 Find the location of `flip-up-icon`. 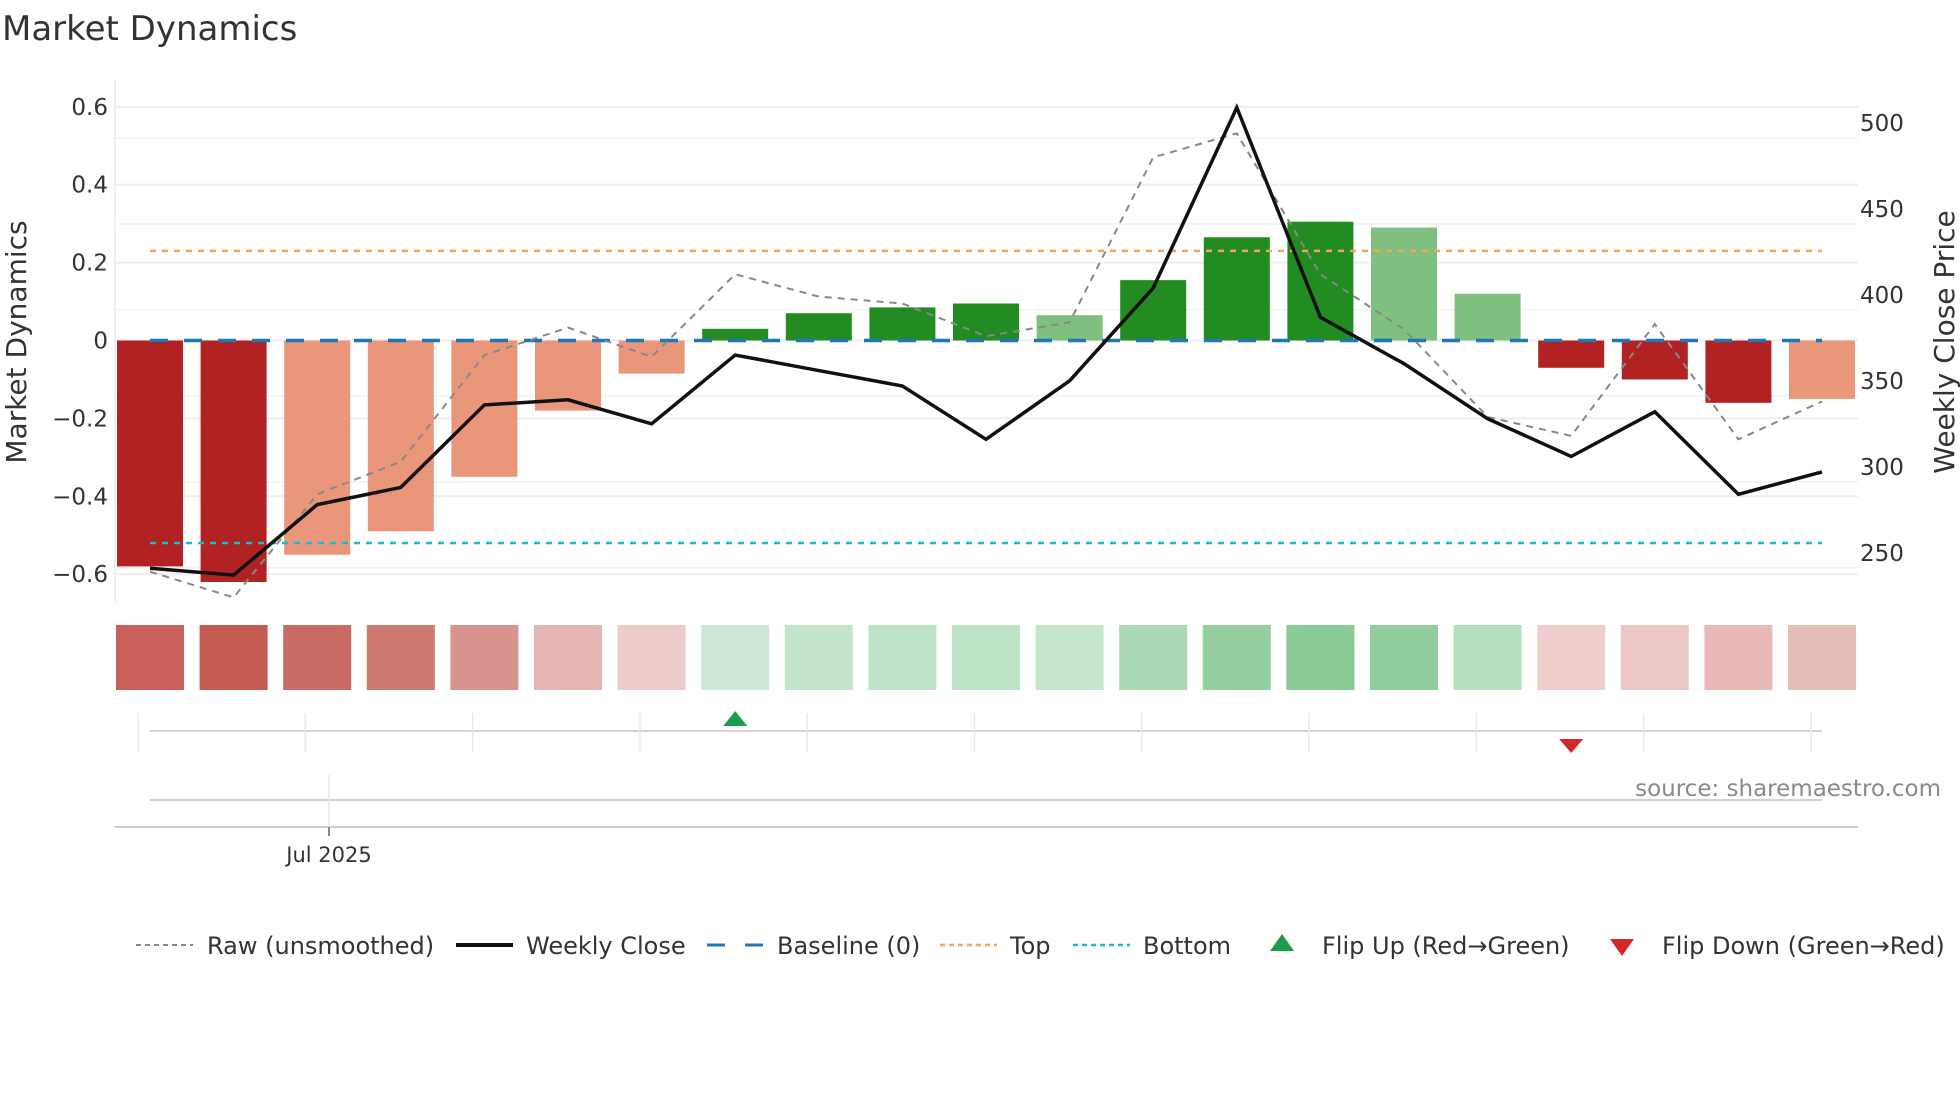

flip-up-icon is located at coordinates (735, 718).